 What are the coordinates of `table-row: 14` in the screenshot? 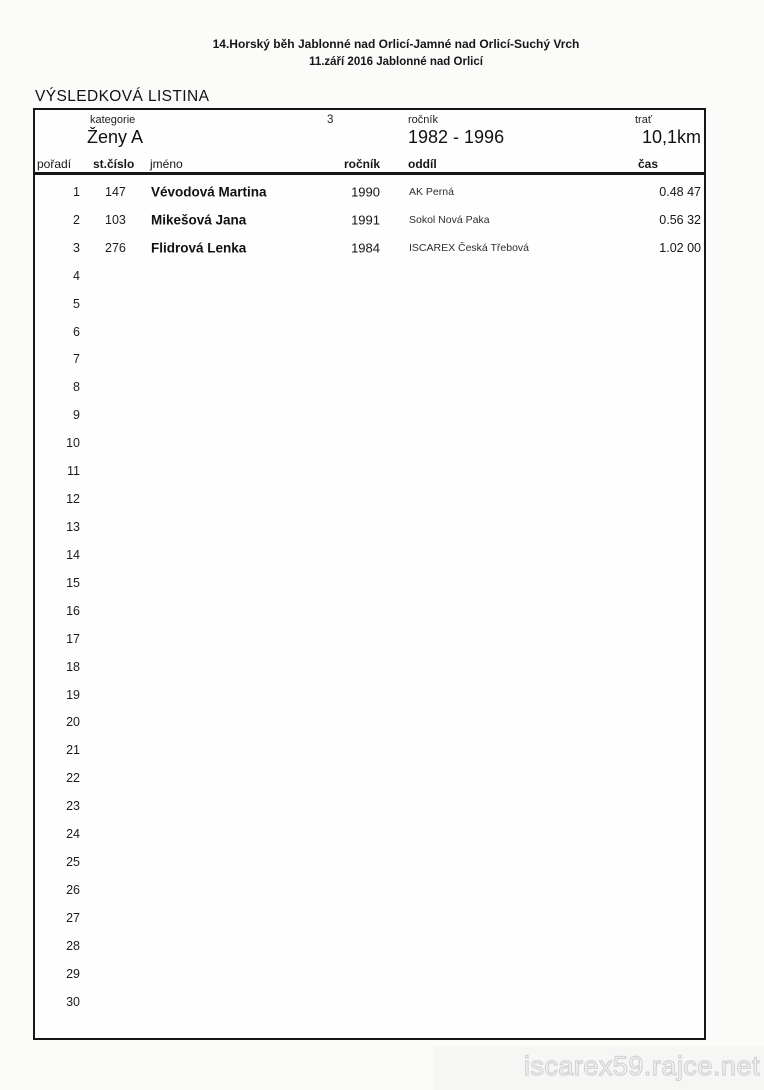 It's located at (369, 555).